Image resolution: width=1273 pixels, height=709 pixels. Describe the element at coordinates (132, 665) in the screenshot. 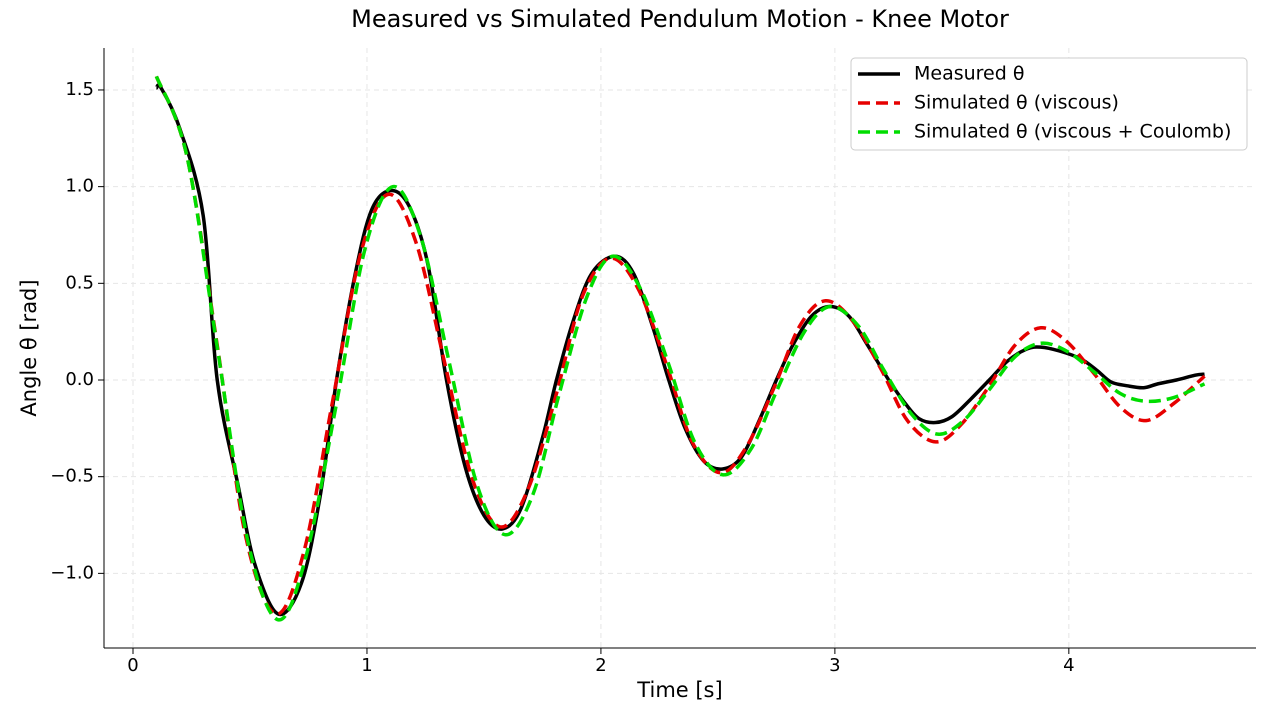

I see `x-tick-label: 0` at that location.